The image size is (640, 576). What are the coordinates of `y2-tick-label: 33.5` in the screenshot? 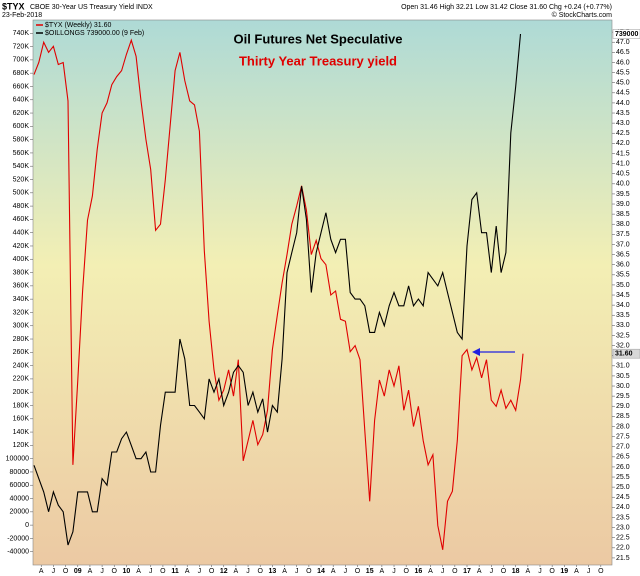 It's located at (623, 315).